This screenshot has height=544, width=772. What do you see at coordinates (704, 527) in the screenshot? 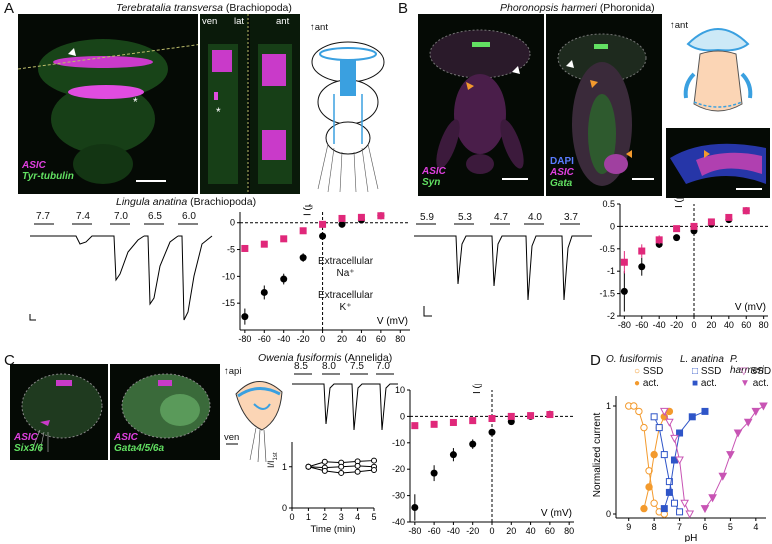
I see `x-tick-label: 6` at bounding box center [704, 527].